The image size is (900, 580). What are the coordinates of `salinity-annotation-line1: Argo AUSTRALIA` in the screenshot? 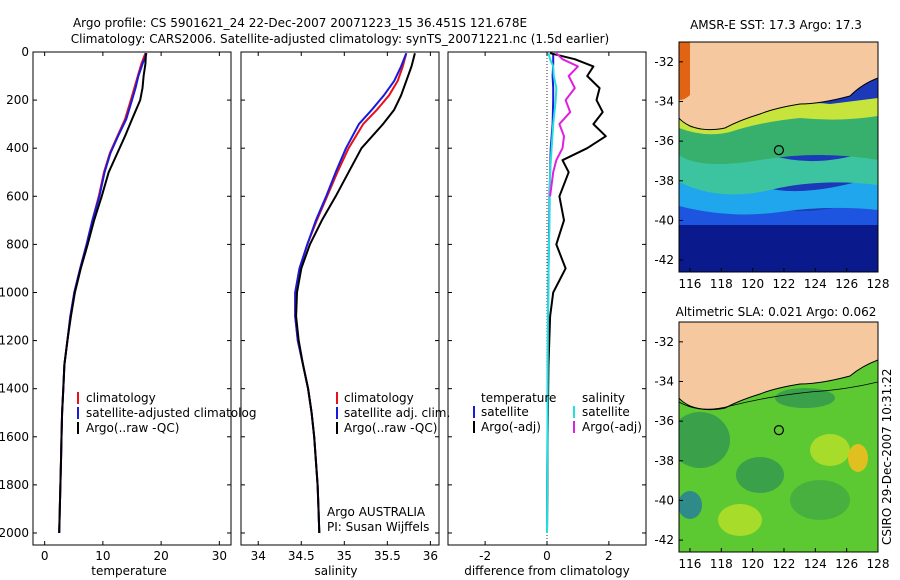 It's located at (376, 512).